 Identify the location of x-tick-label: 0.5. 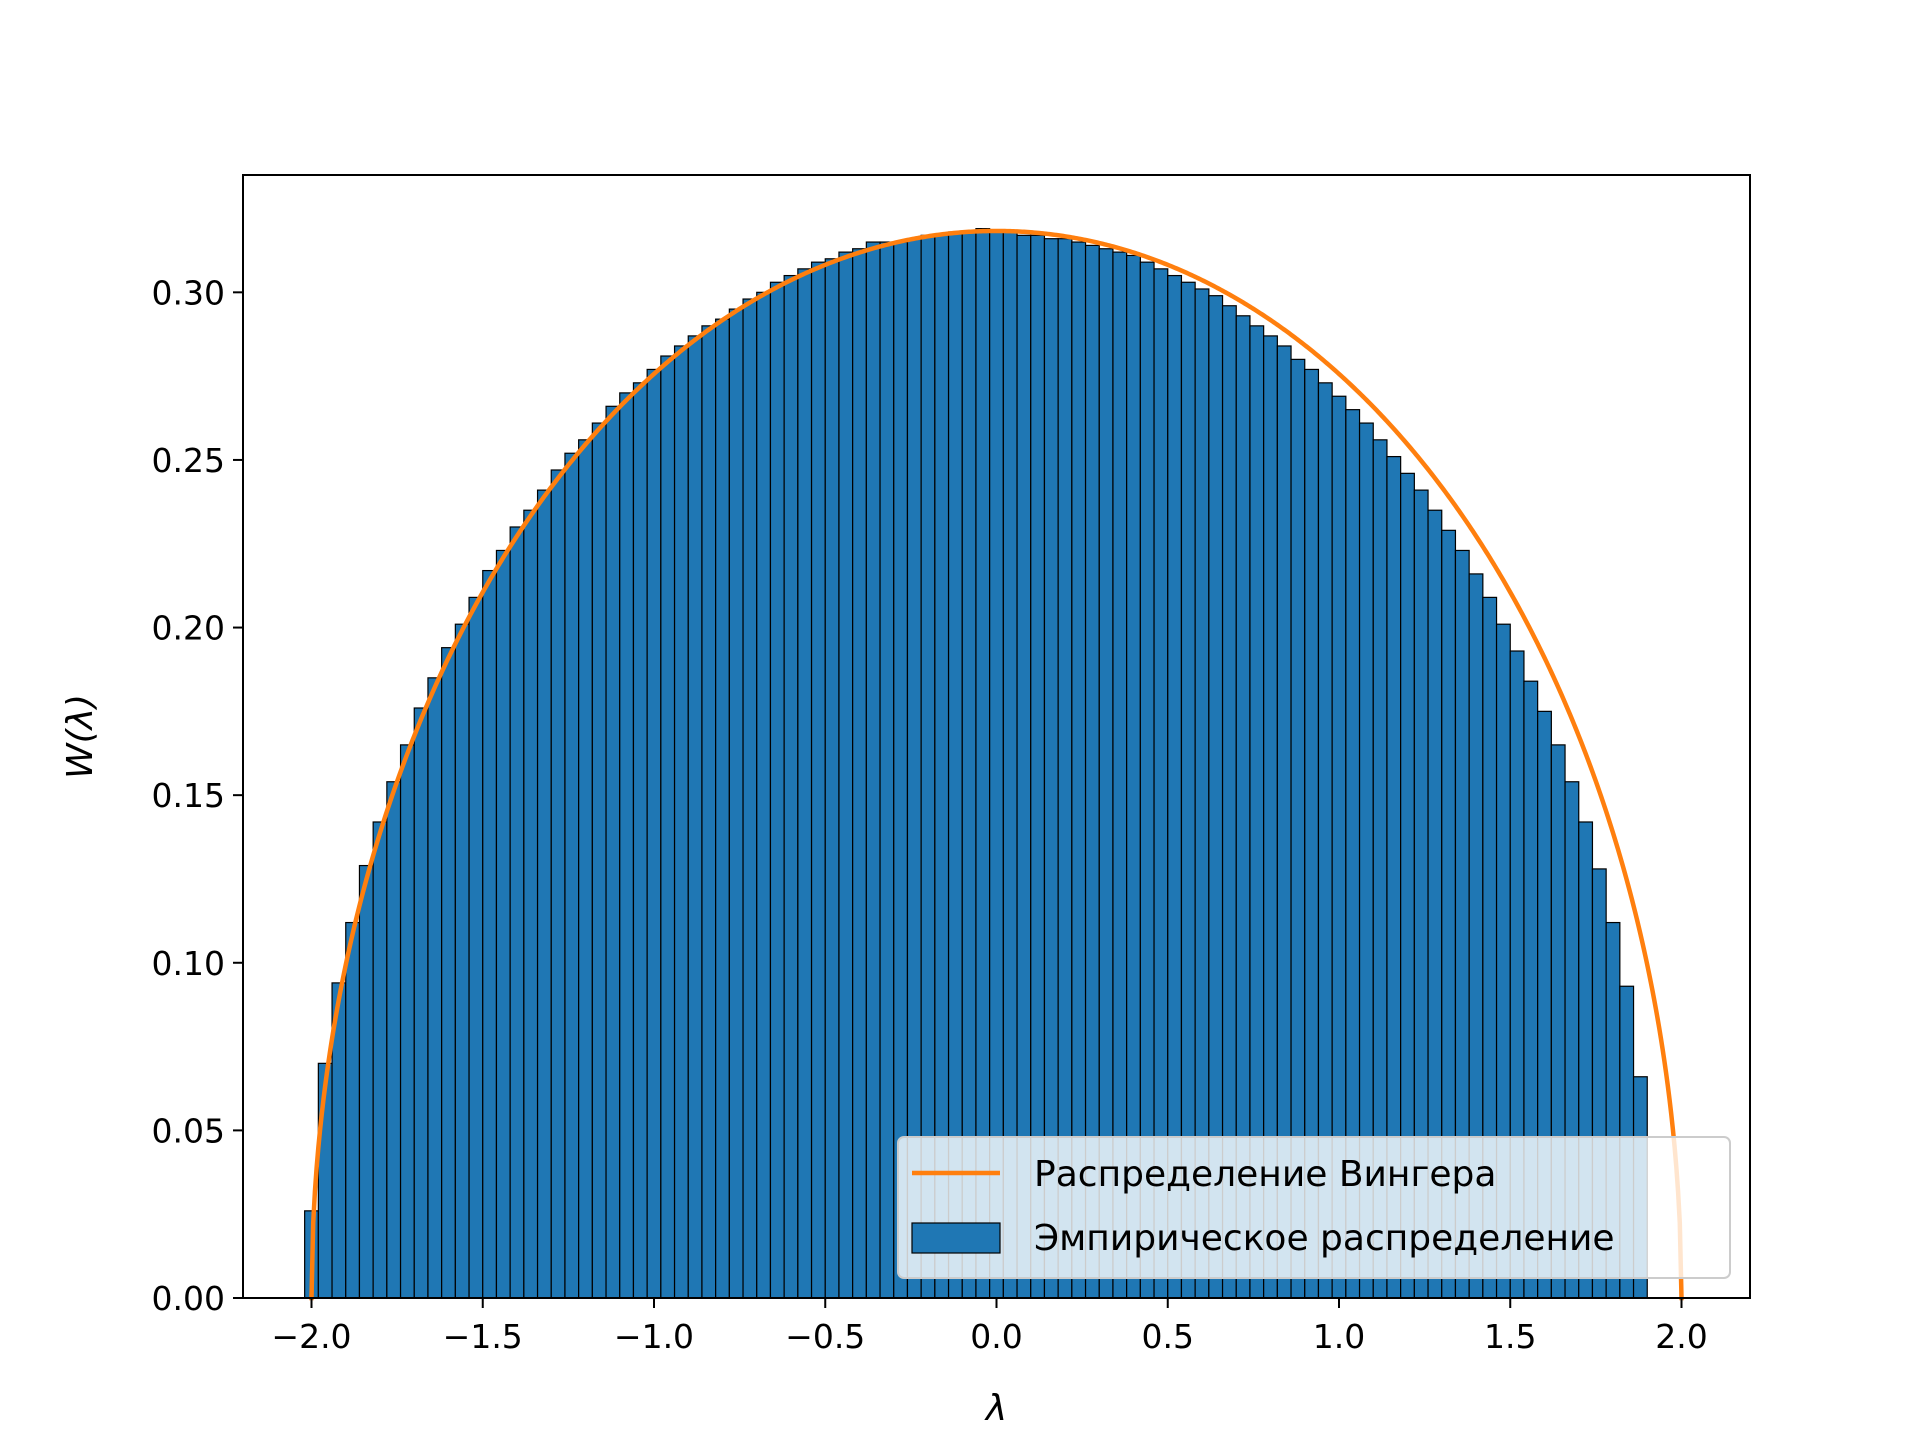
(1168, 1336).